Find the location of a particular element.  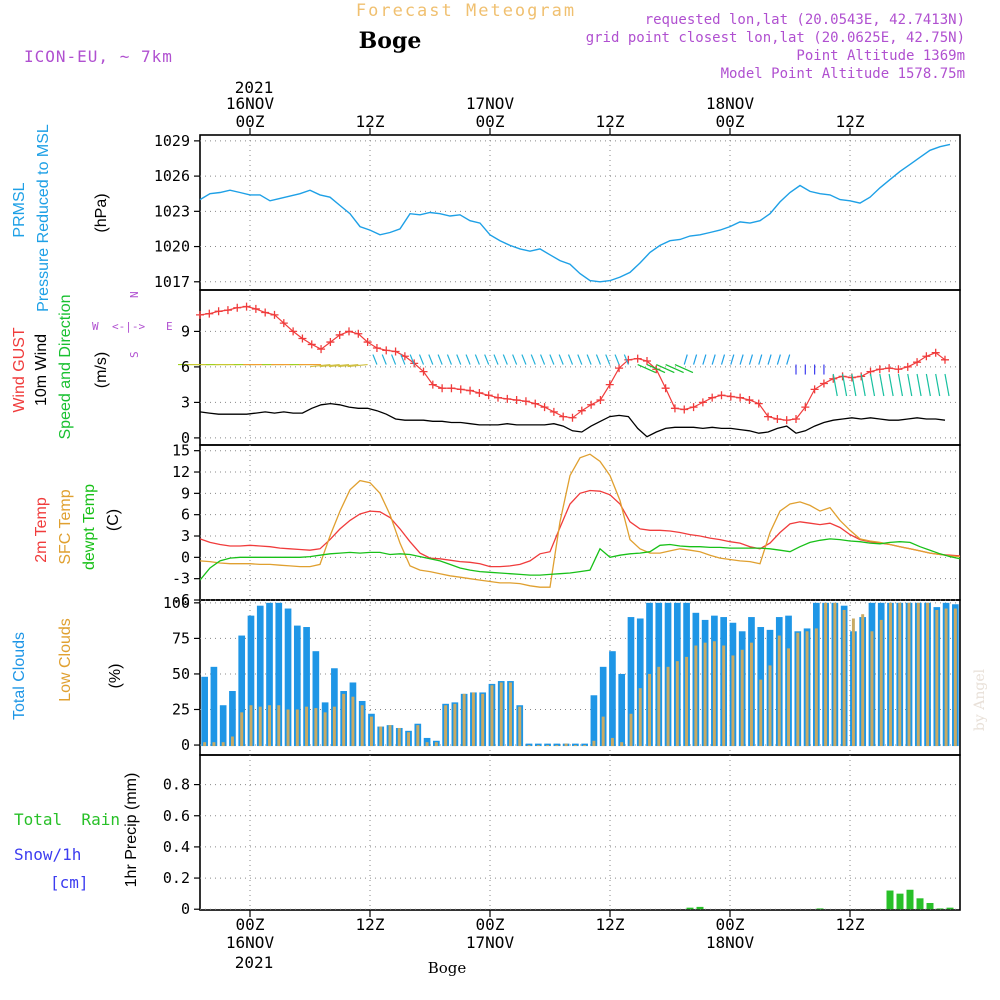

y-tick-label: 0.4 is located at coordinates (176, 847).